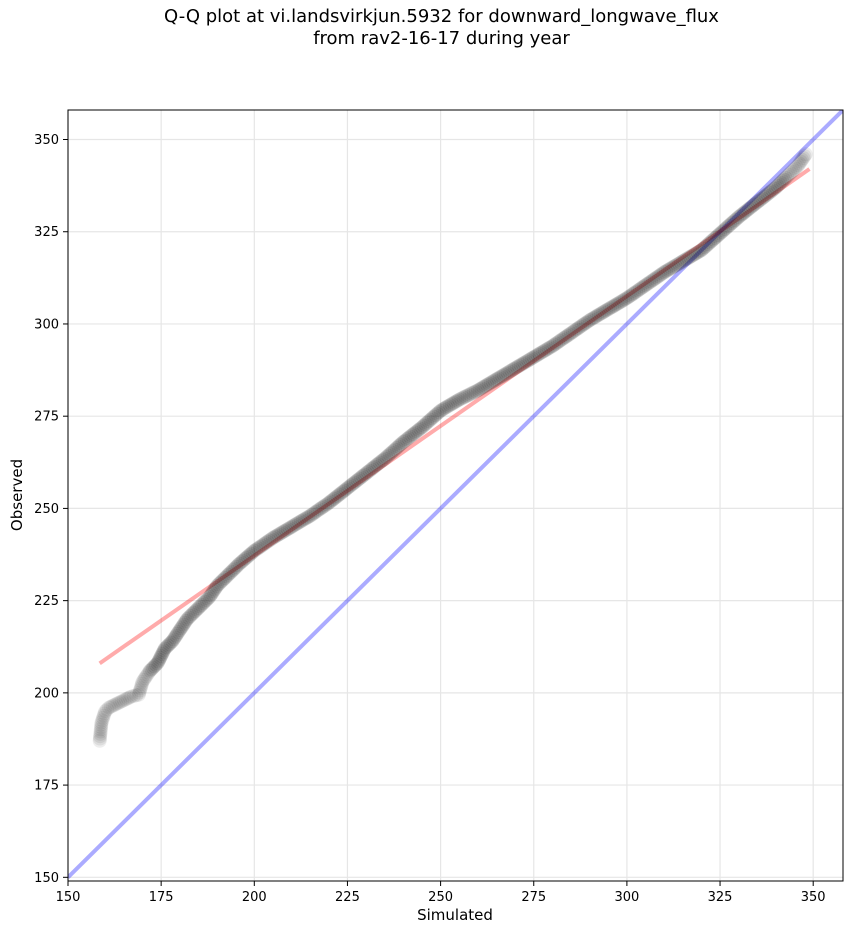  What do you see at coordinates (455, 915) in the screenshot?
I see `x-axis-label: Simulated` at bounding box center [455, 915].